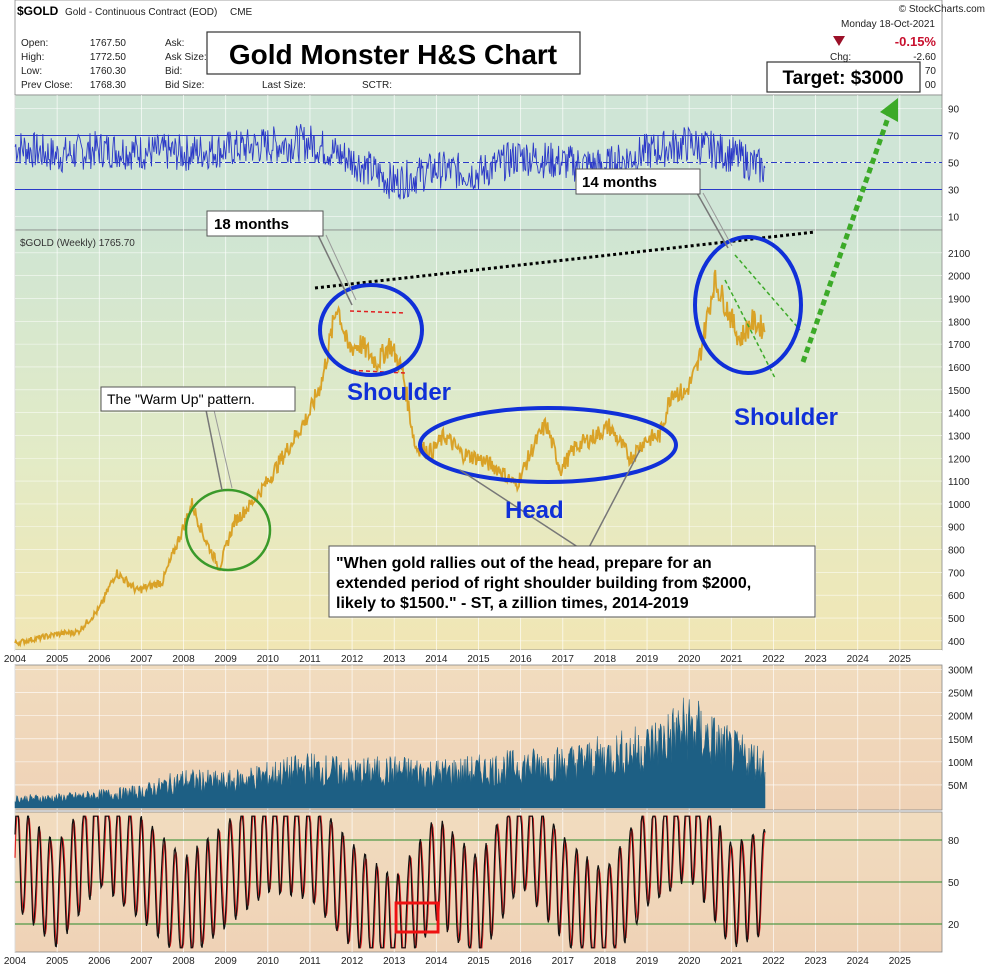  What do you see at coordinates (767, 292) in the screenshot?
I see `channel-upper` at bounding box center [767, 292].